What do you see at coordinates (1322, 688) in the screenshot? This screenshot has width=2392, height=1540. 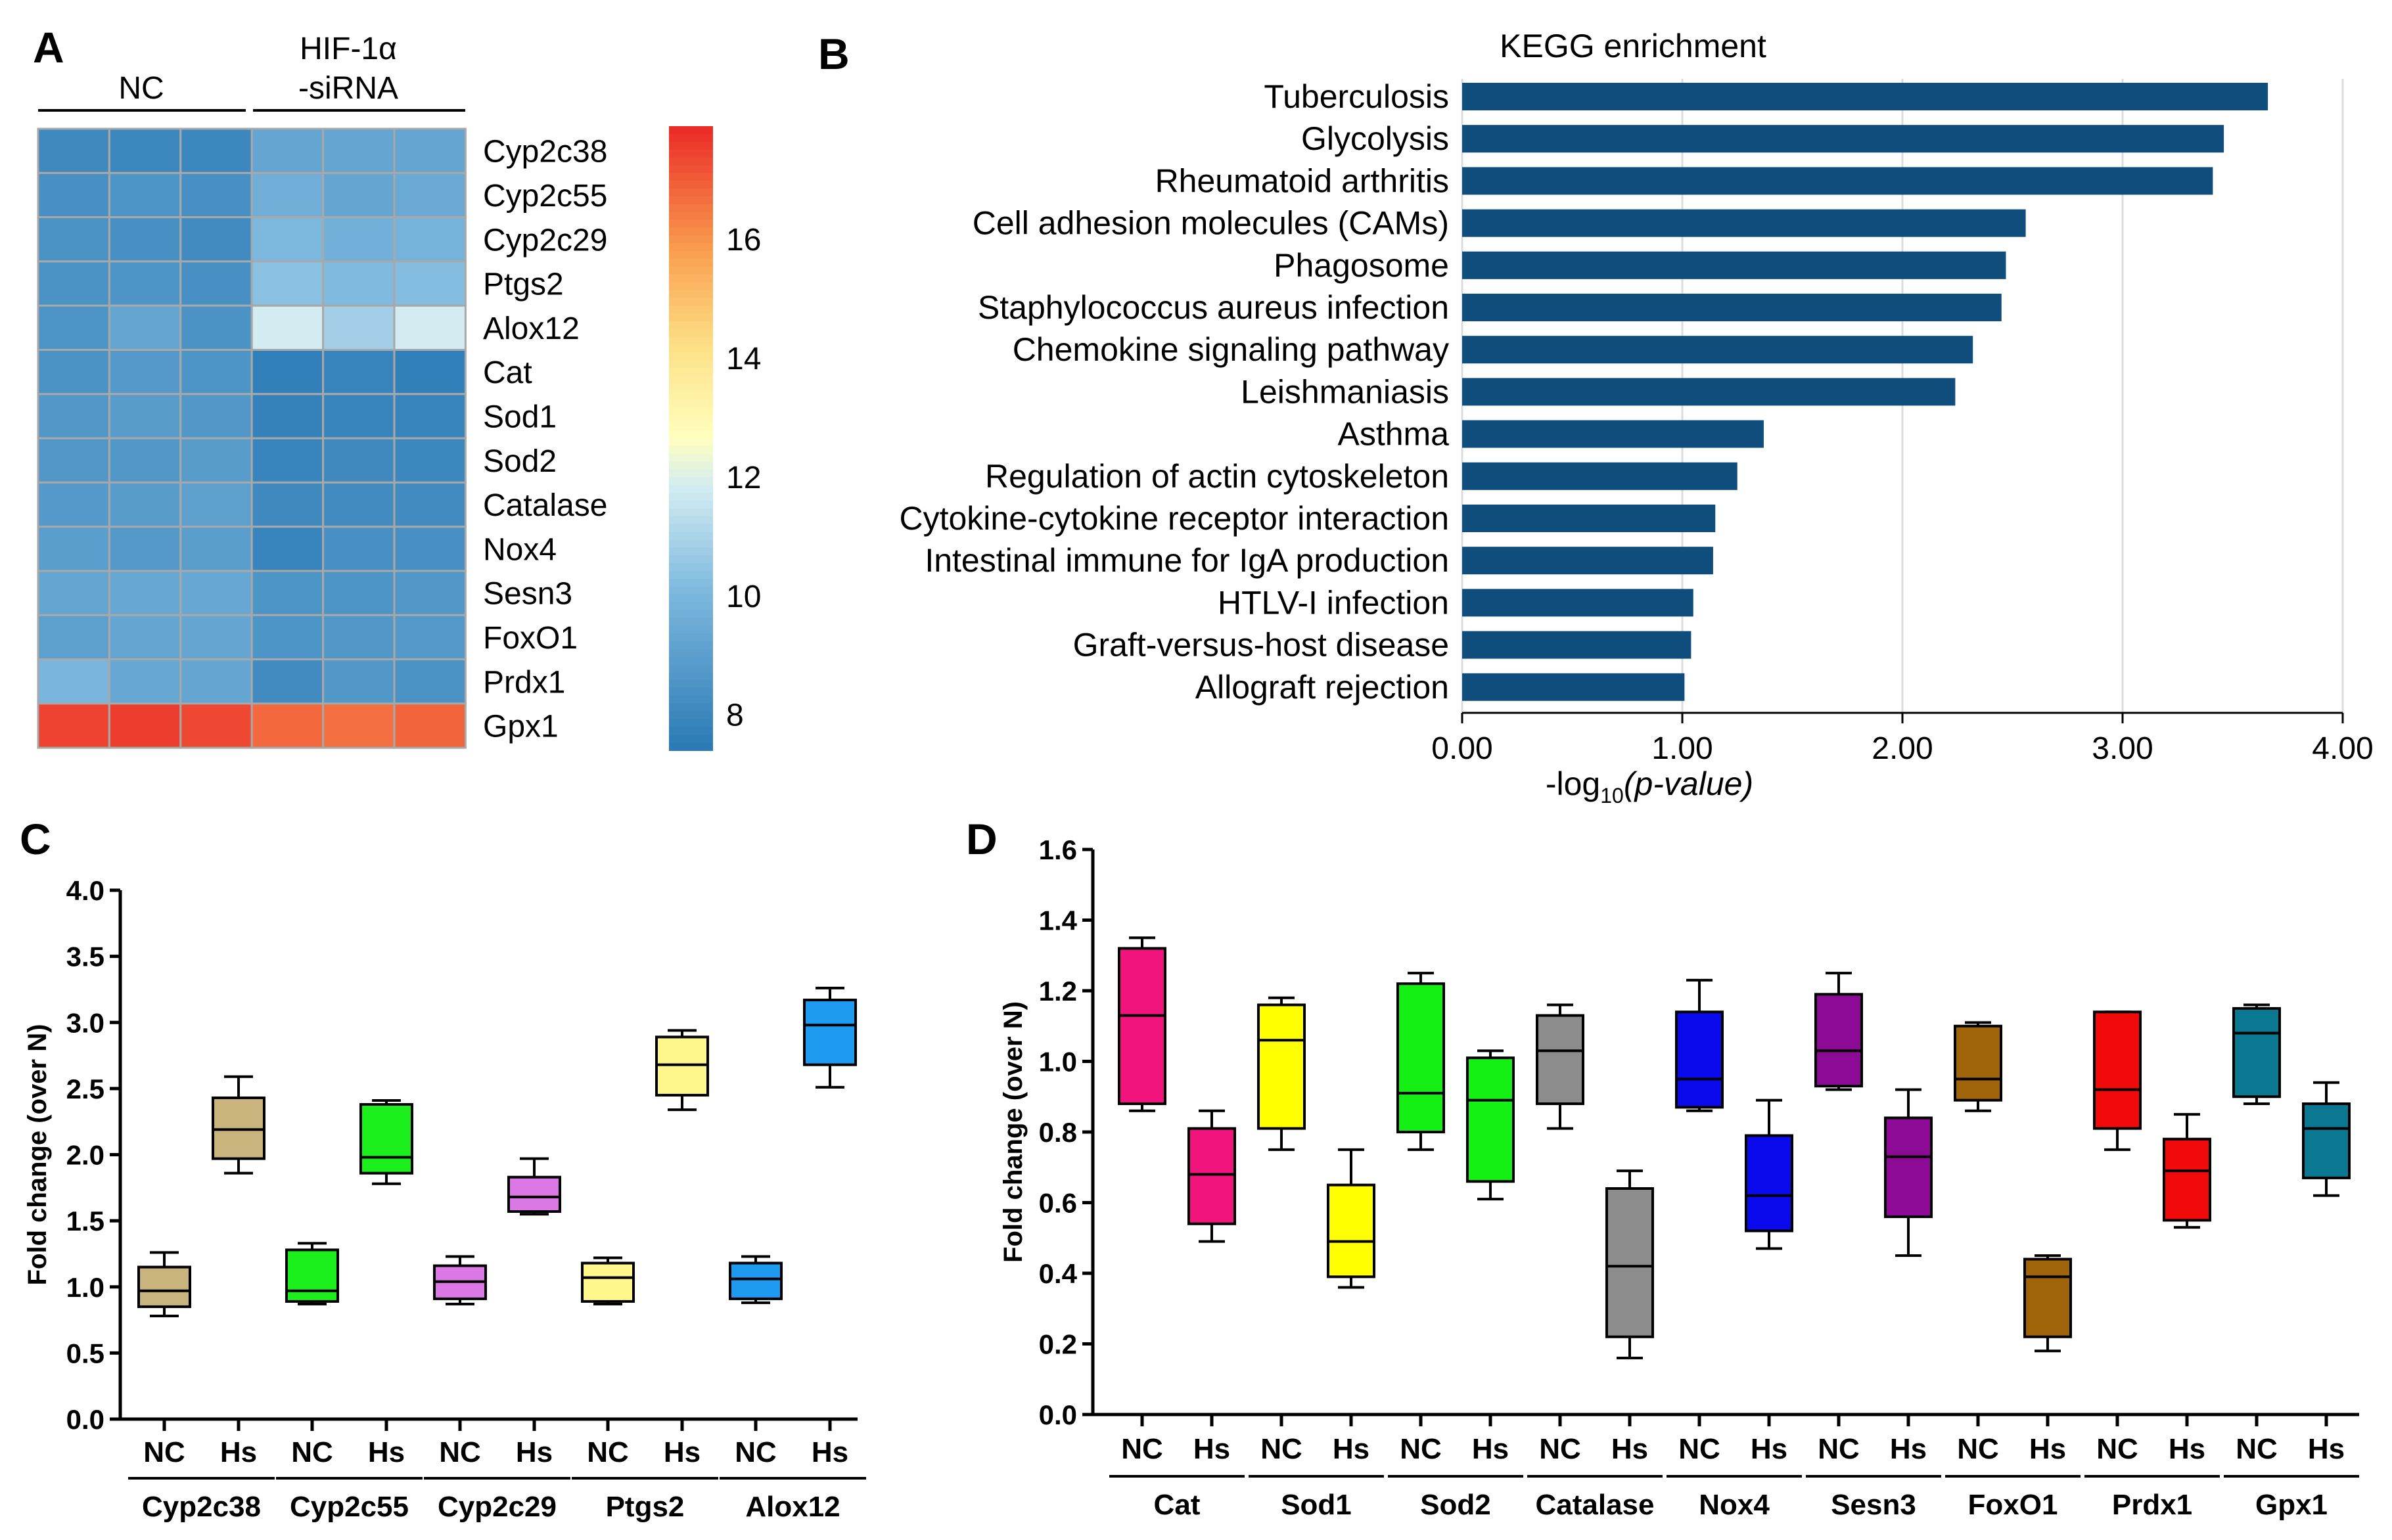 I see `kegg-category-label: Allograft rejection` at bounding box center [1322, 688].